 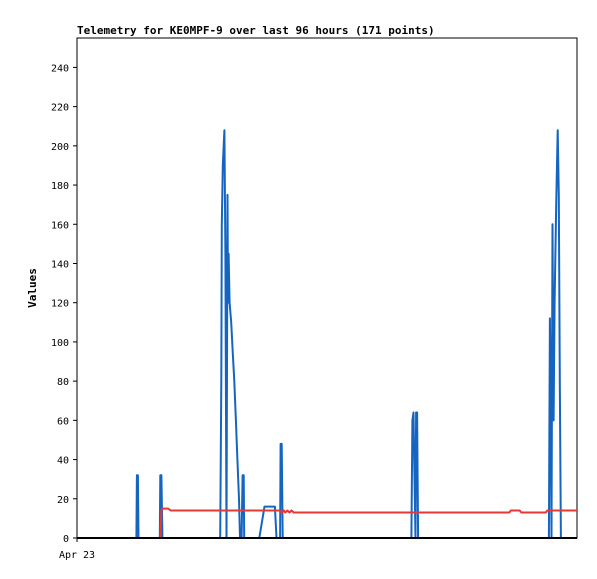 I want to click on y-tick-label: 60, so click(x=63, y=421).